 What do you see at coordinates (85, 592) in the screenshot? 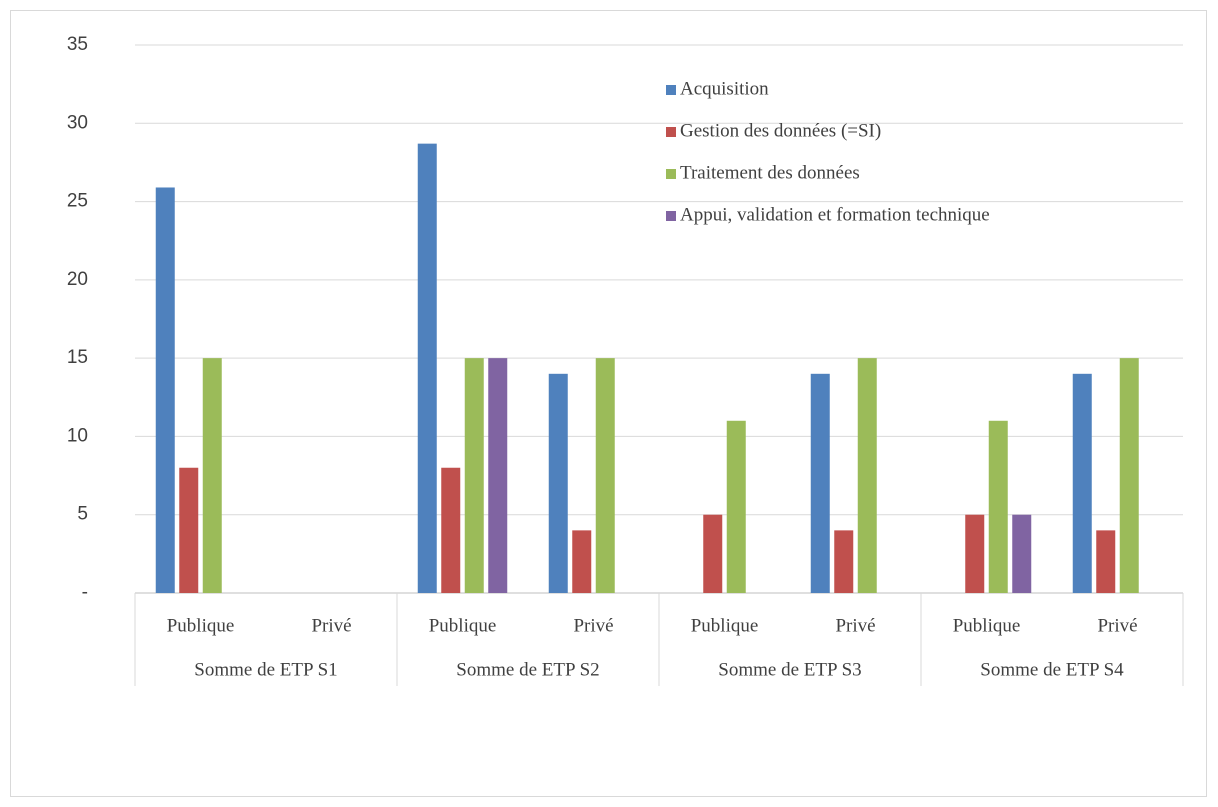
I see `y-tick-label: -` at bounding box center [85, 592].